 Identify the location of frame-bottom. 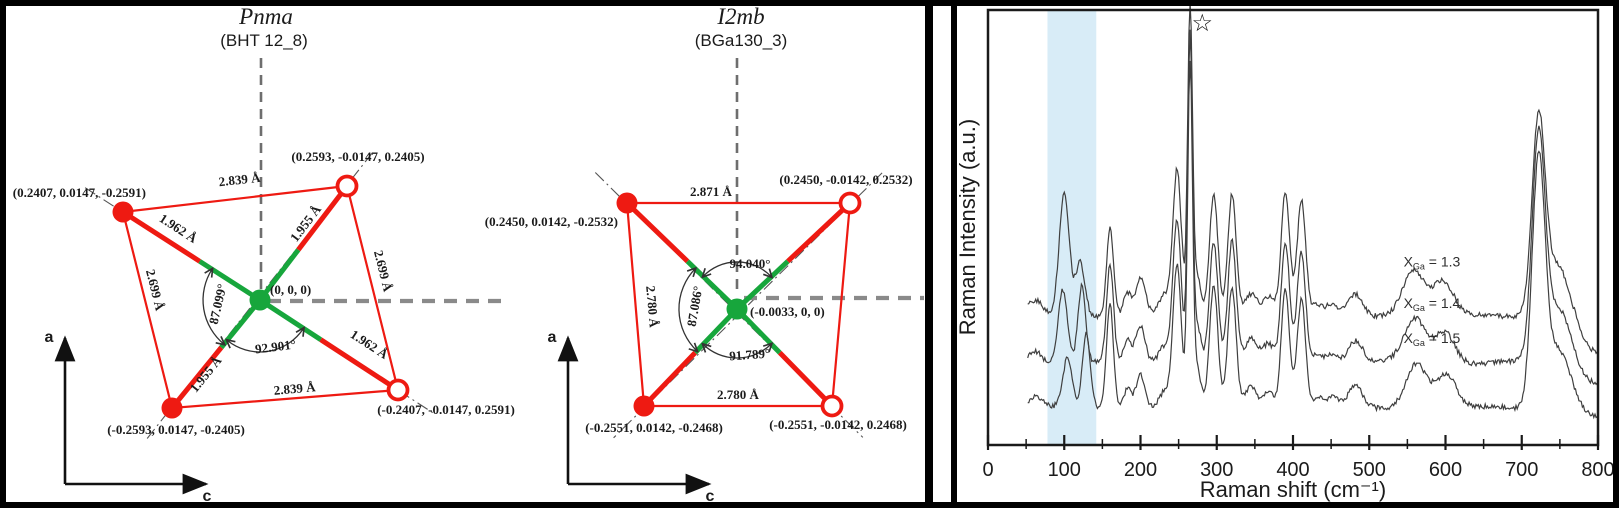
(809, 505).